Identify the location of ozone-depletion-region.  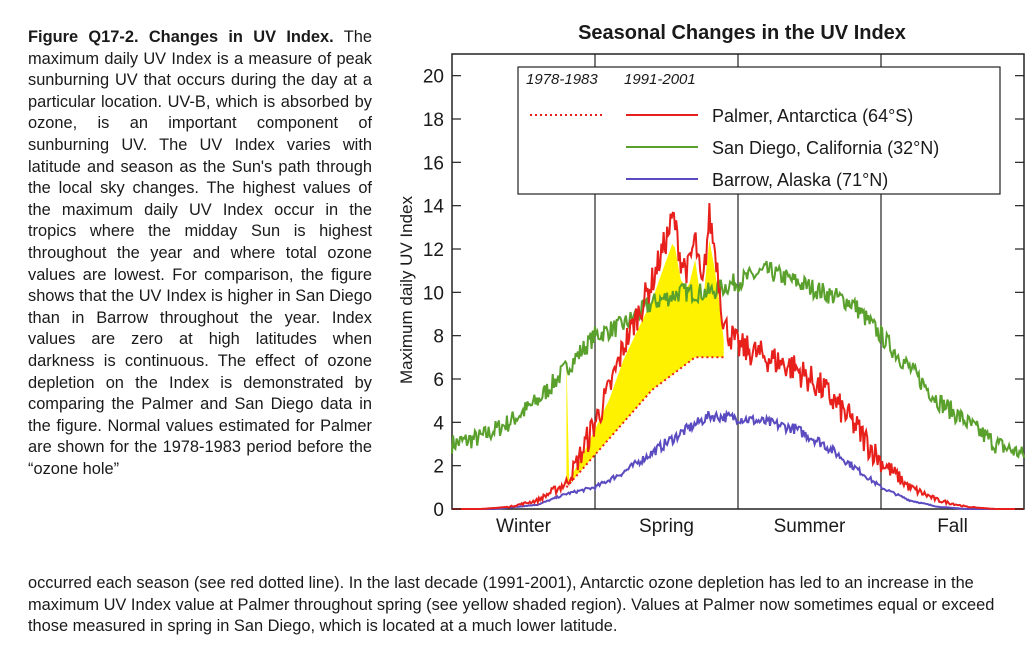
(645, 362).